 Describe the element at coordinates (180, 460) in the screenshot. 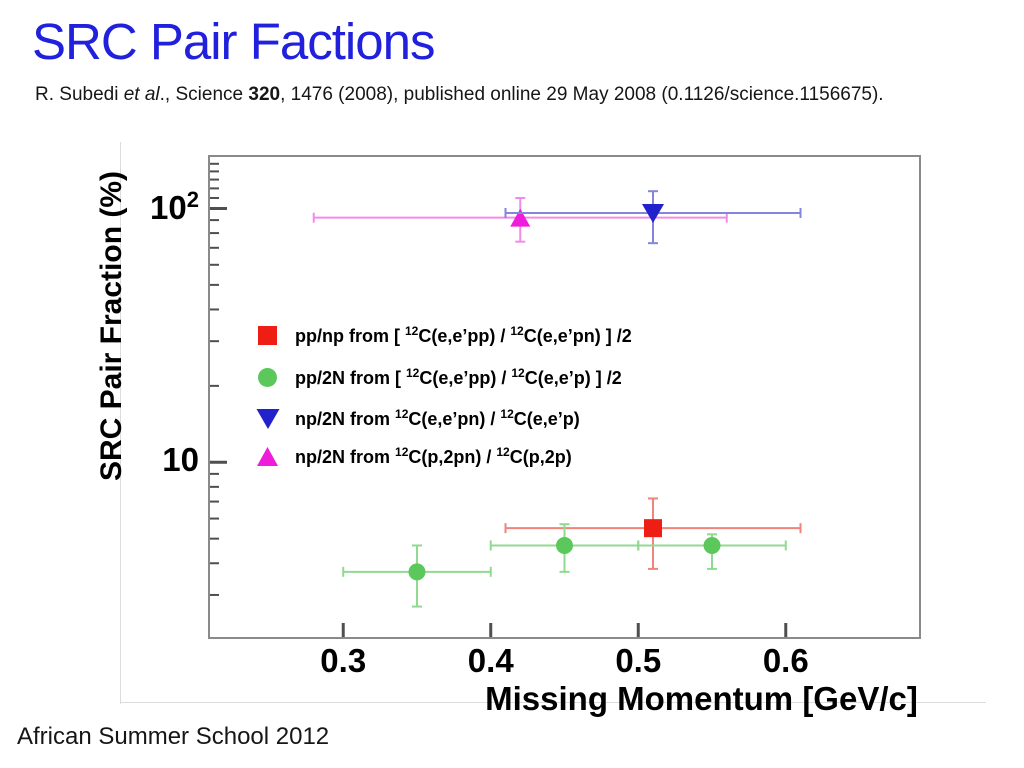

I see `y-tick-label: 10` at that location.